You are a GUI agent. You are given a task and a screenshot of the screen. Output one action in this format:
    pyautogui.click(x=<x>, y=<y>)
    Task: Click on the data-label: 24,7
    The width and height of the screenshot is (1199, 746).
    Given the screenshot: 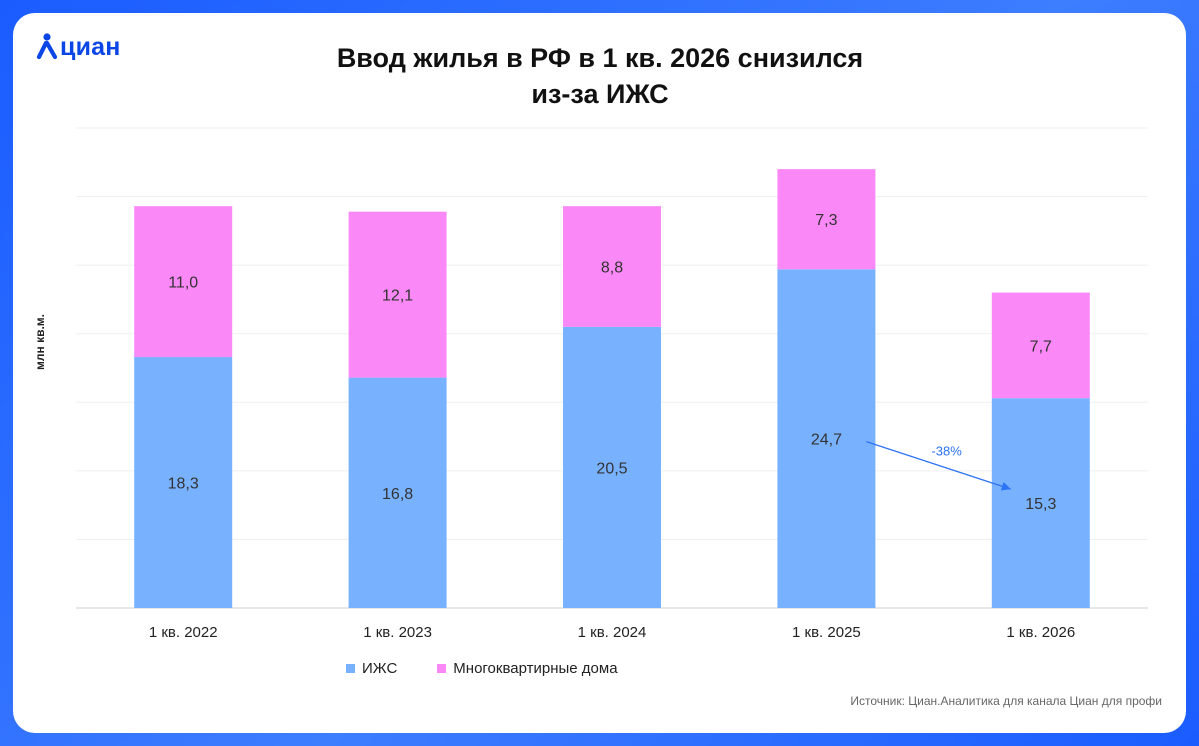 What is the action you would take?
    pyautogui.click(x=826, y=440)
    